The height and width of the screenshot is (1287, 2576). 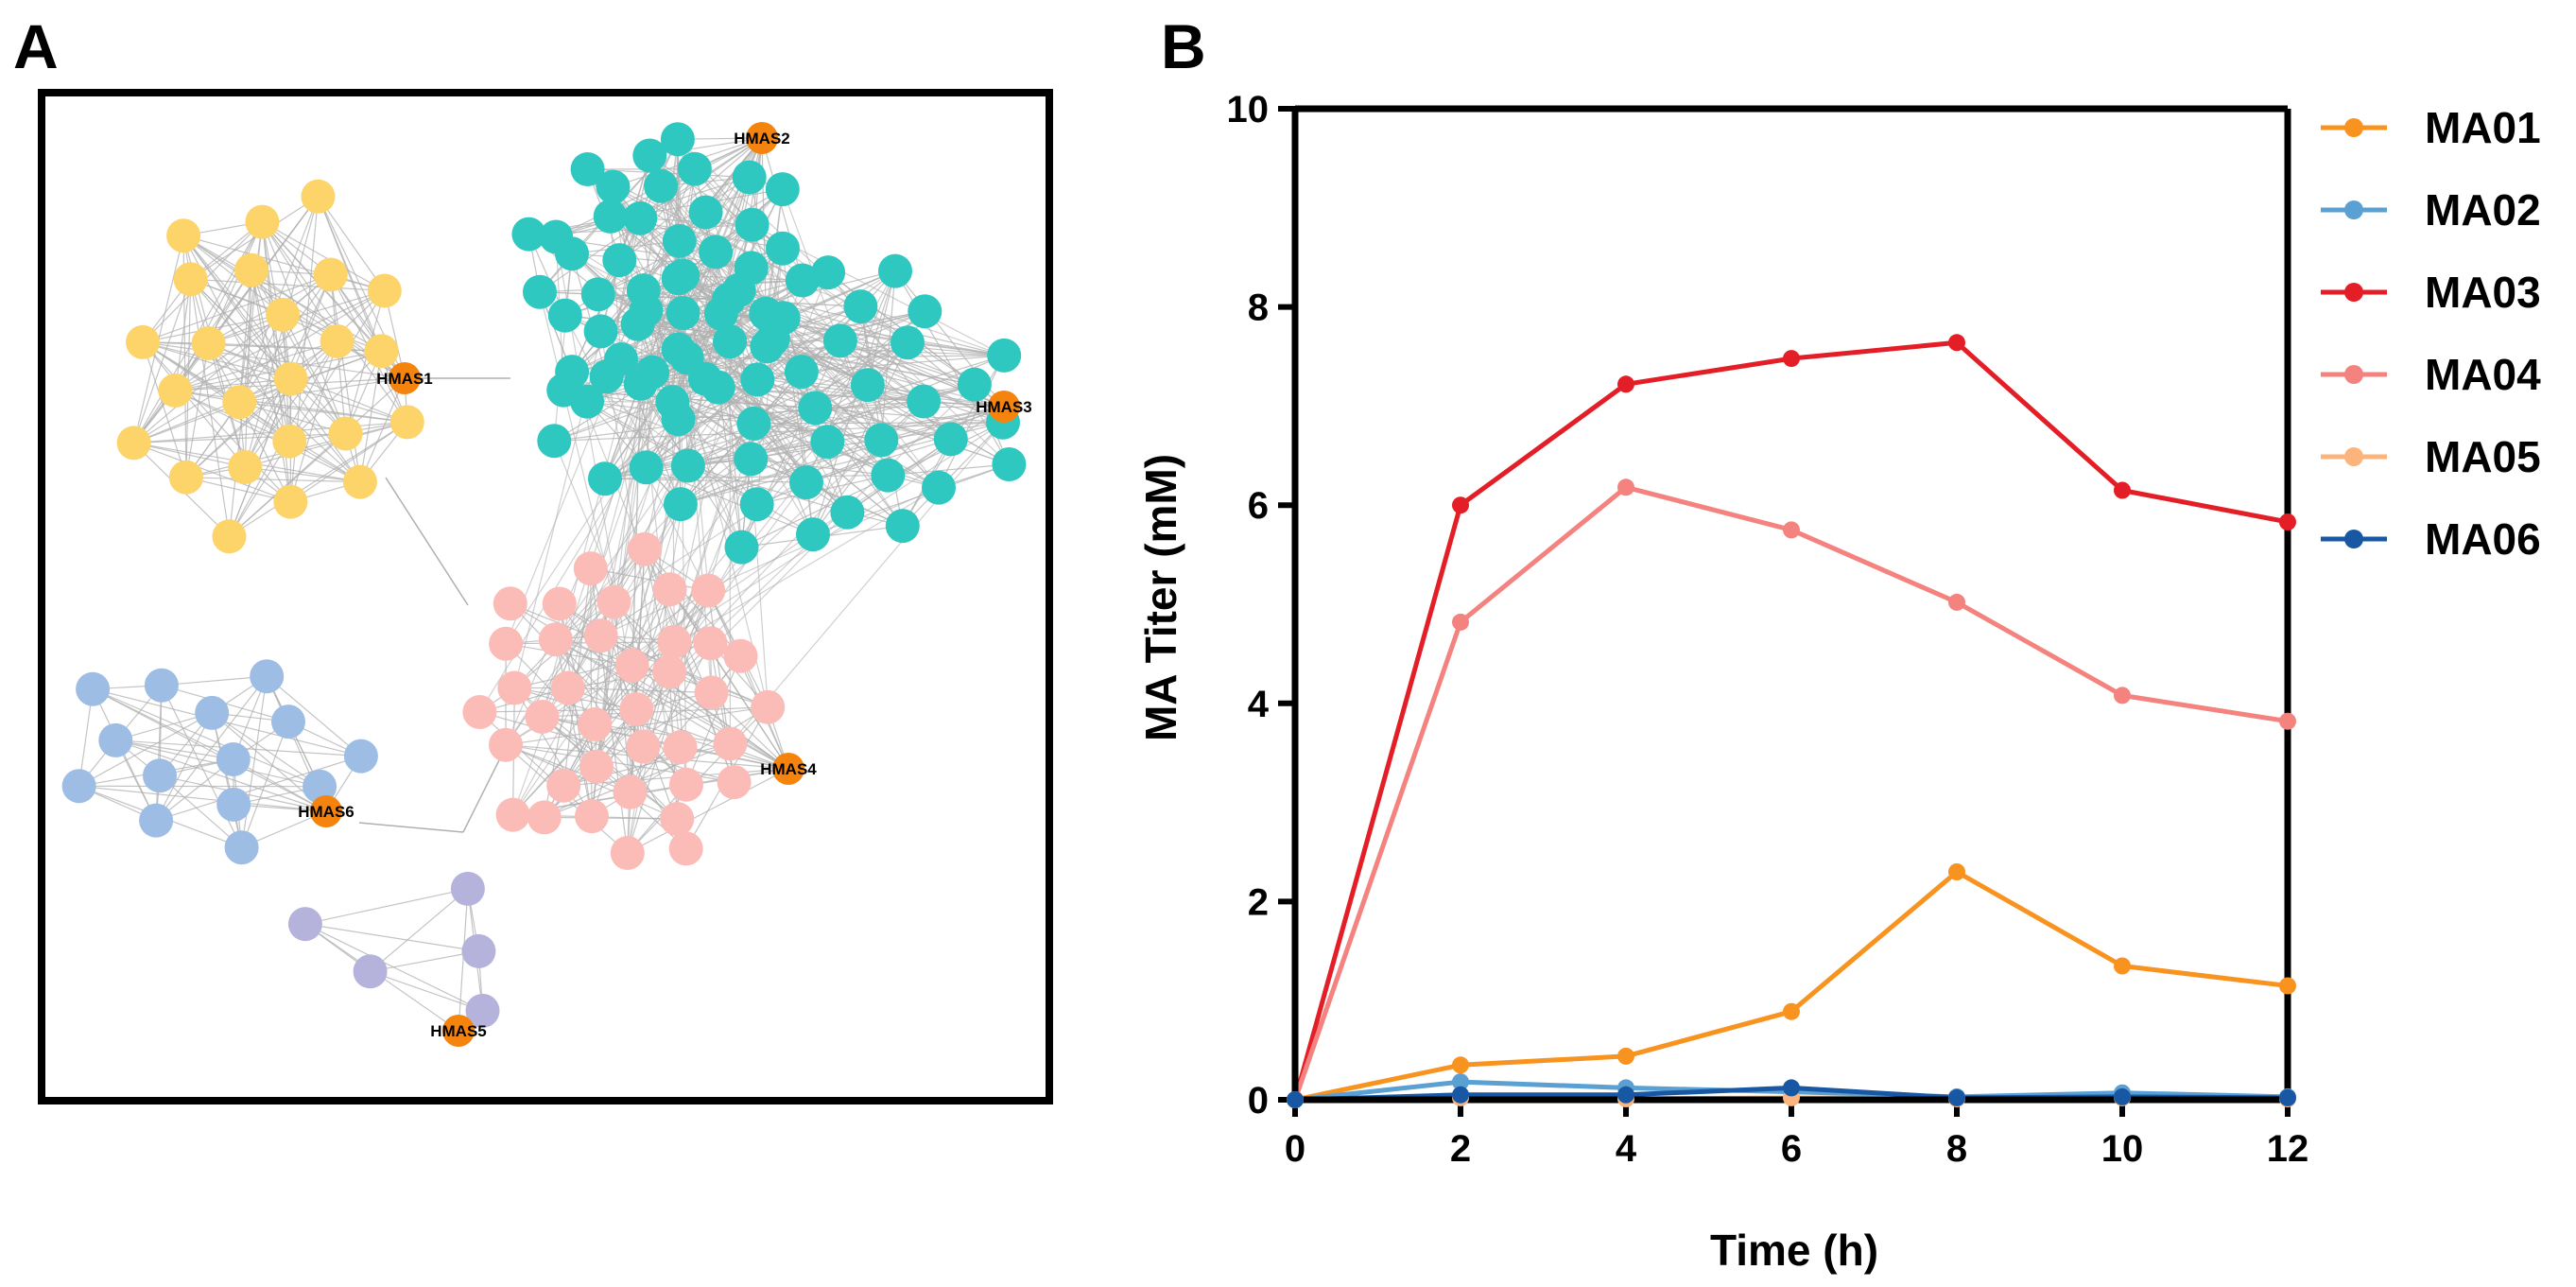 What do you see at coordinates (2353, 209) in the screenshot?
I see `legend-swatch-marker` at bounding box center [2353, 209].